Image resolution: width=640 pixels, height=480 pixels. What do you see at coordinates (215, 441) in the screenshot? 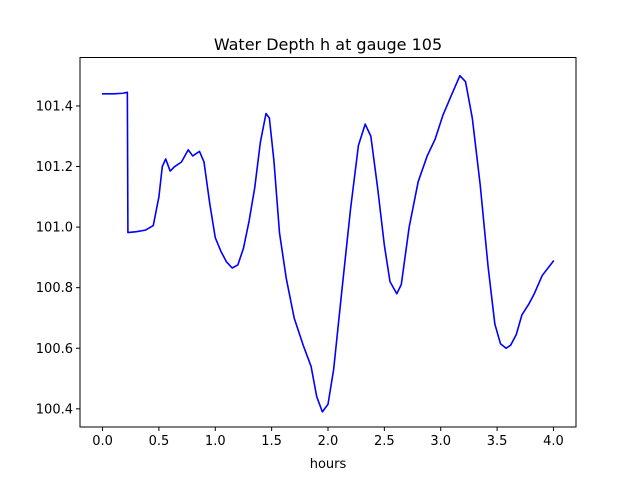
I see `x-tick-label: 1.0` at bounding box center [215, 441].